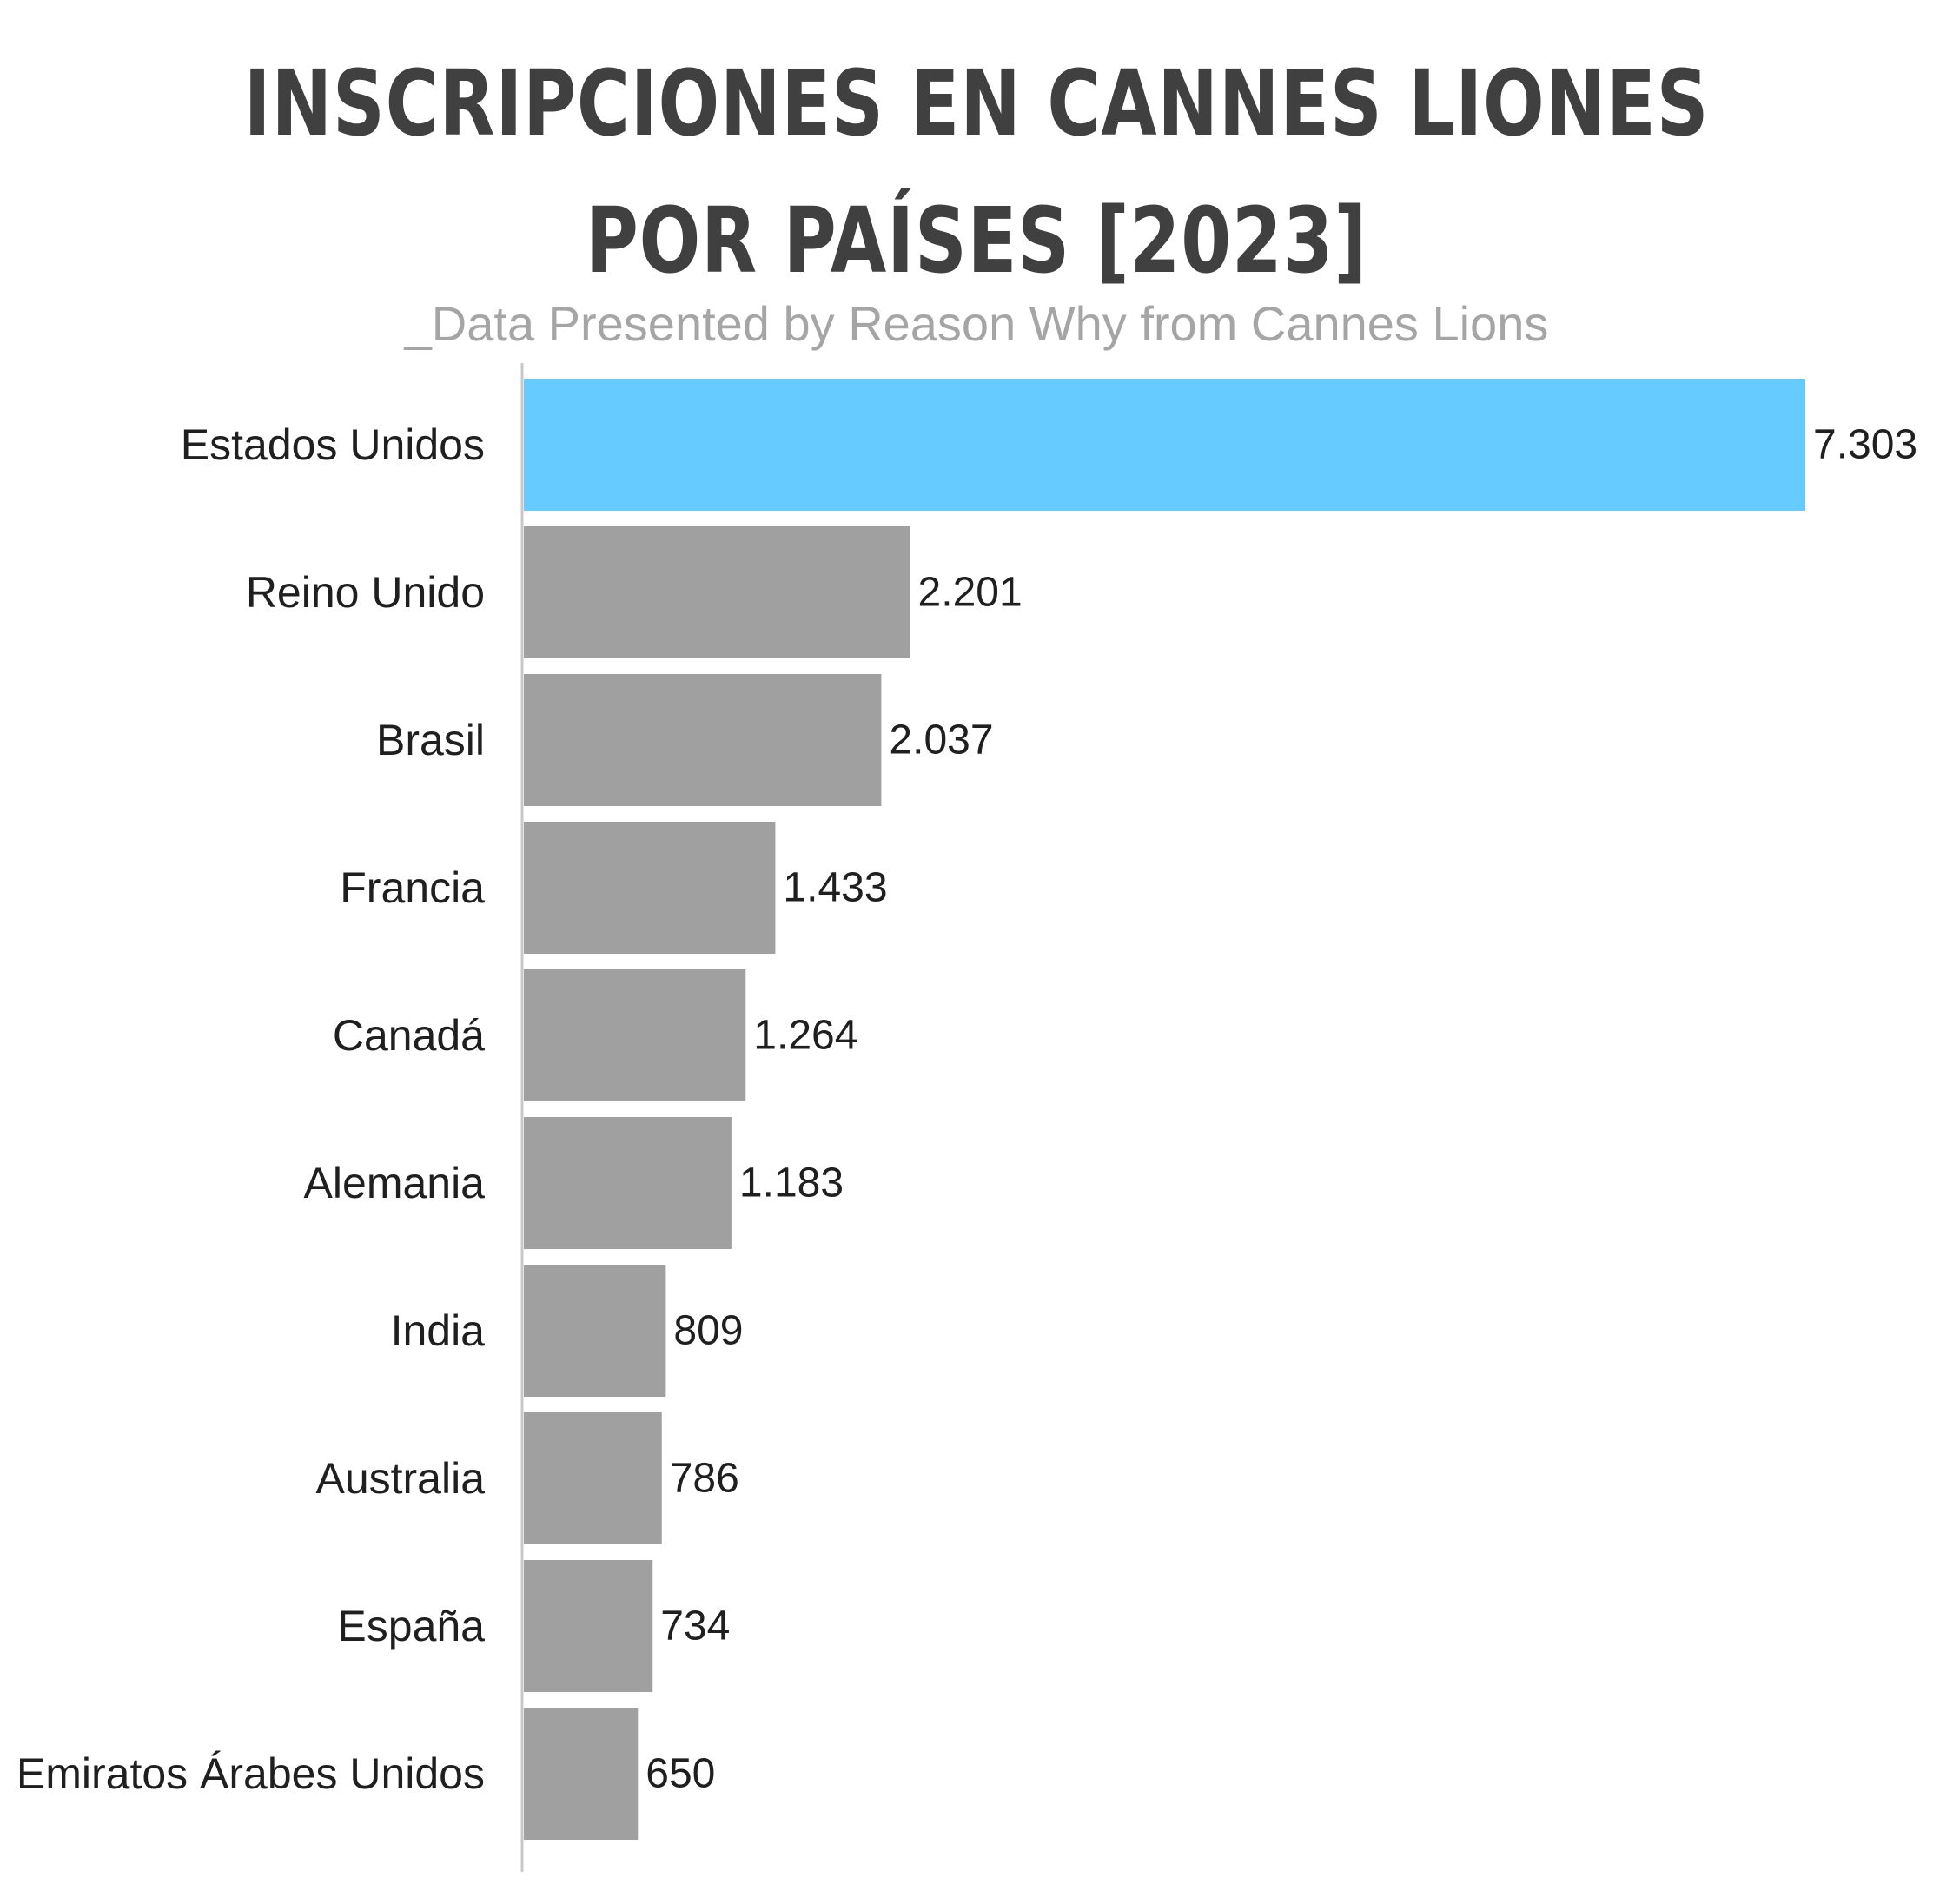 The height and width of the screenshot is (1904, 1953). What do you see at coordinates (412, 887) in the screenshot?
I see `category-label-3: Francia` at bounding box center [412, 887].